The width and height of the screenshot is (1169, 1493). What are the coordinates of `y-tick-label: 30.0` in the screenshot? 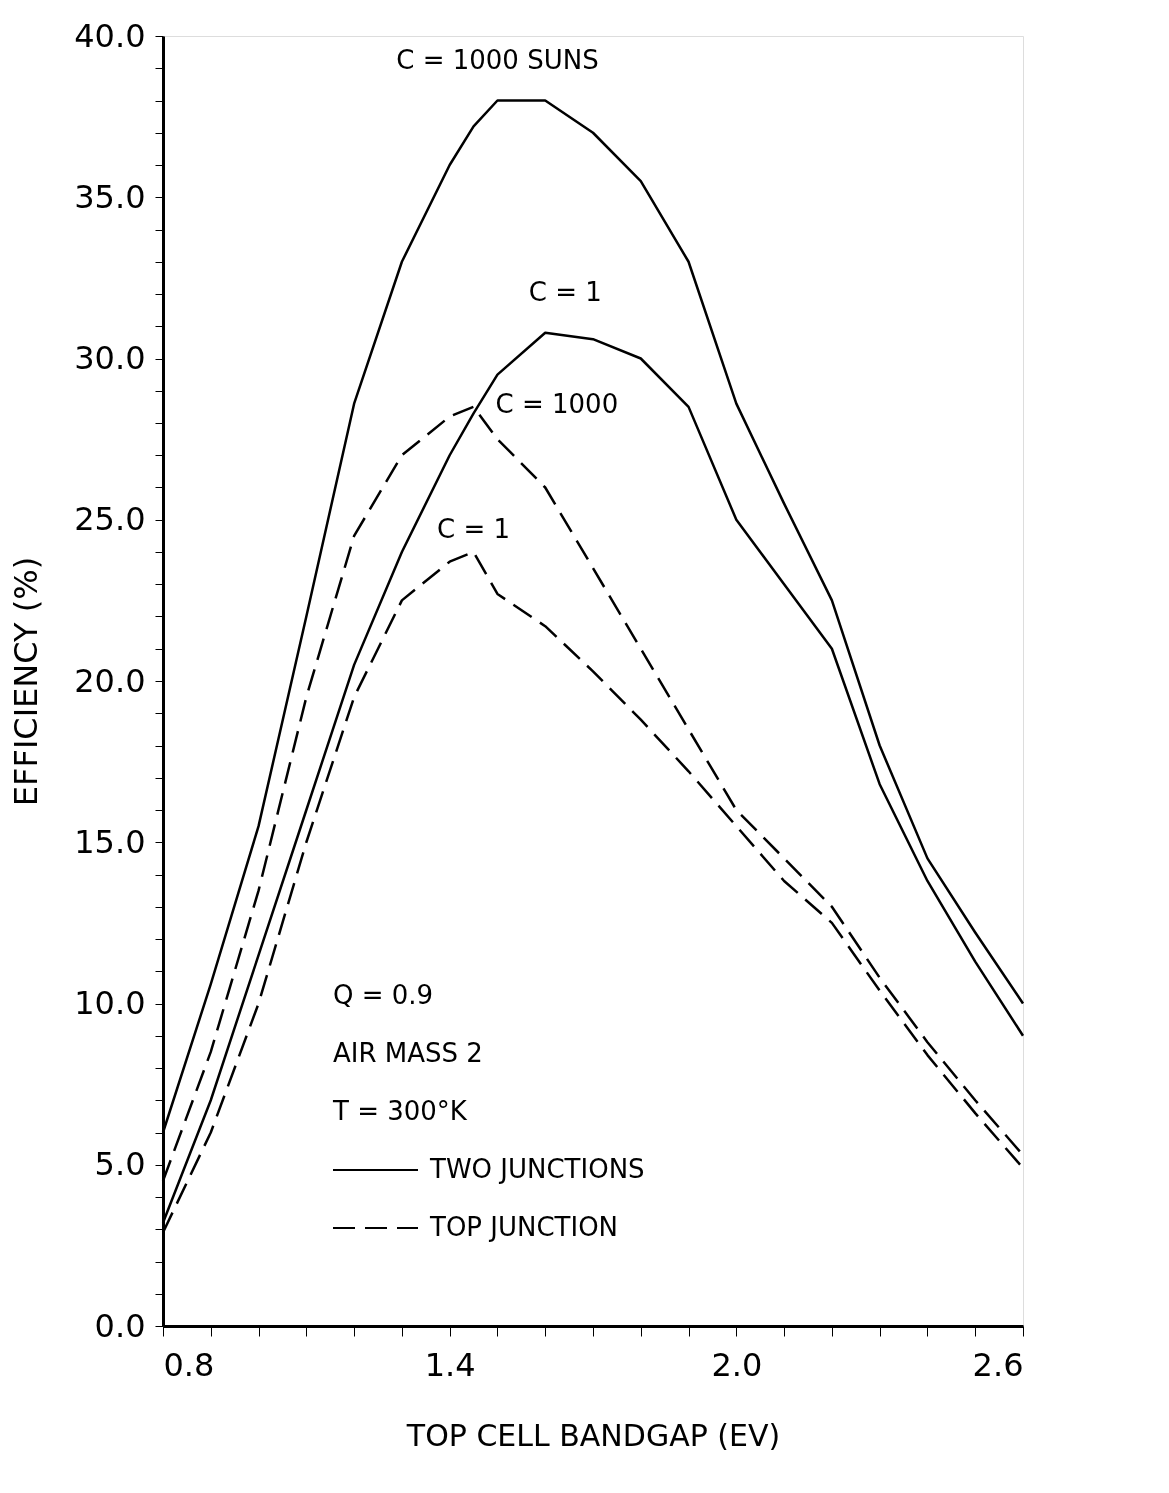 It's located at (110, 358).